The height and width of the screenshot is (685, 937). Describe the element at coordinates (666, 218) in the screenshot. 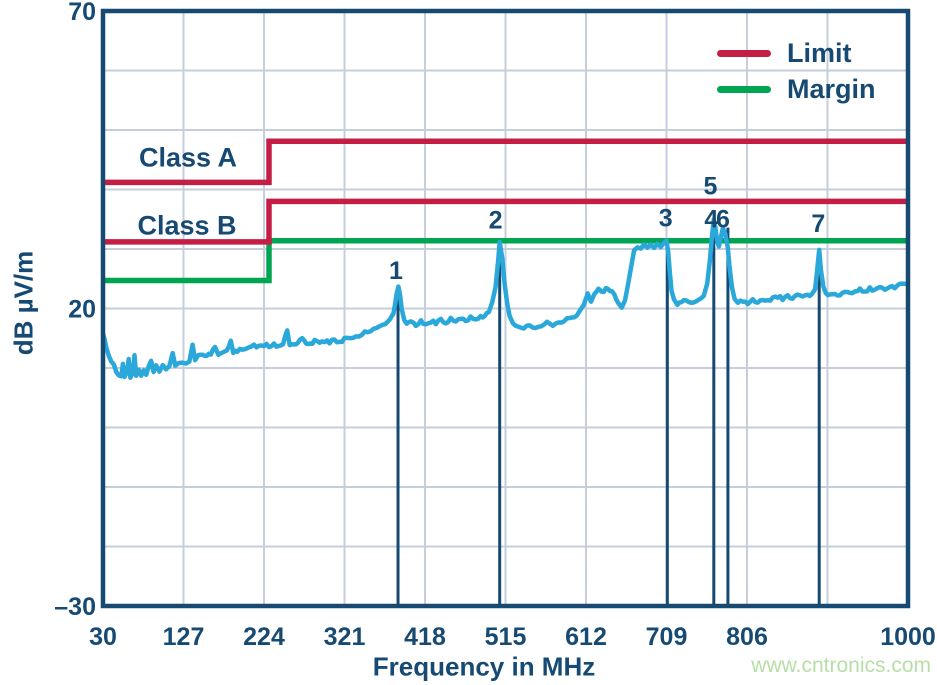

I see `peak-label-3: 3` at that location.